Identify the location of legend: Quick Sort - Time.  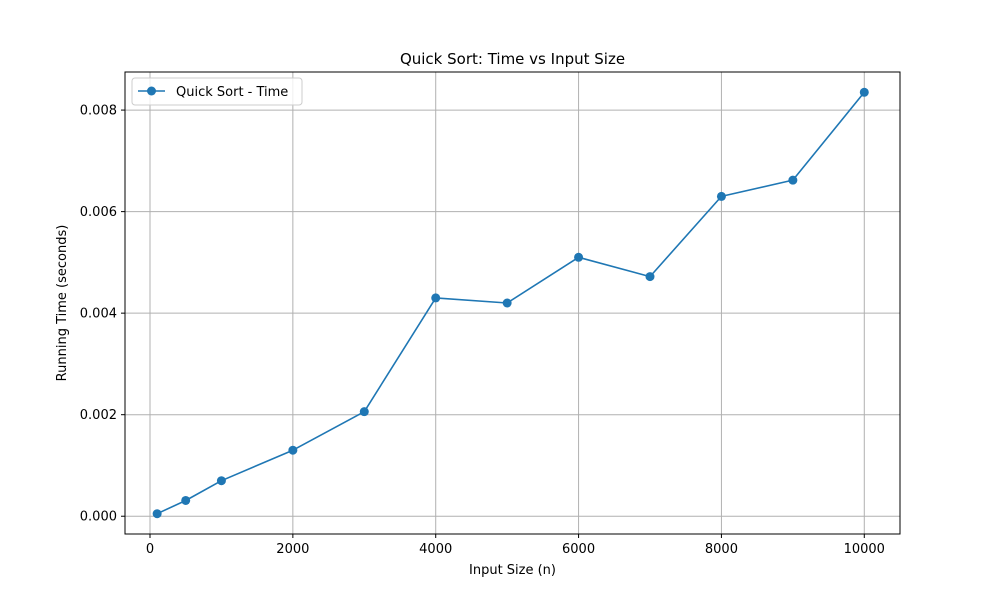
(217, 91).